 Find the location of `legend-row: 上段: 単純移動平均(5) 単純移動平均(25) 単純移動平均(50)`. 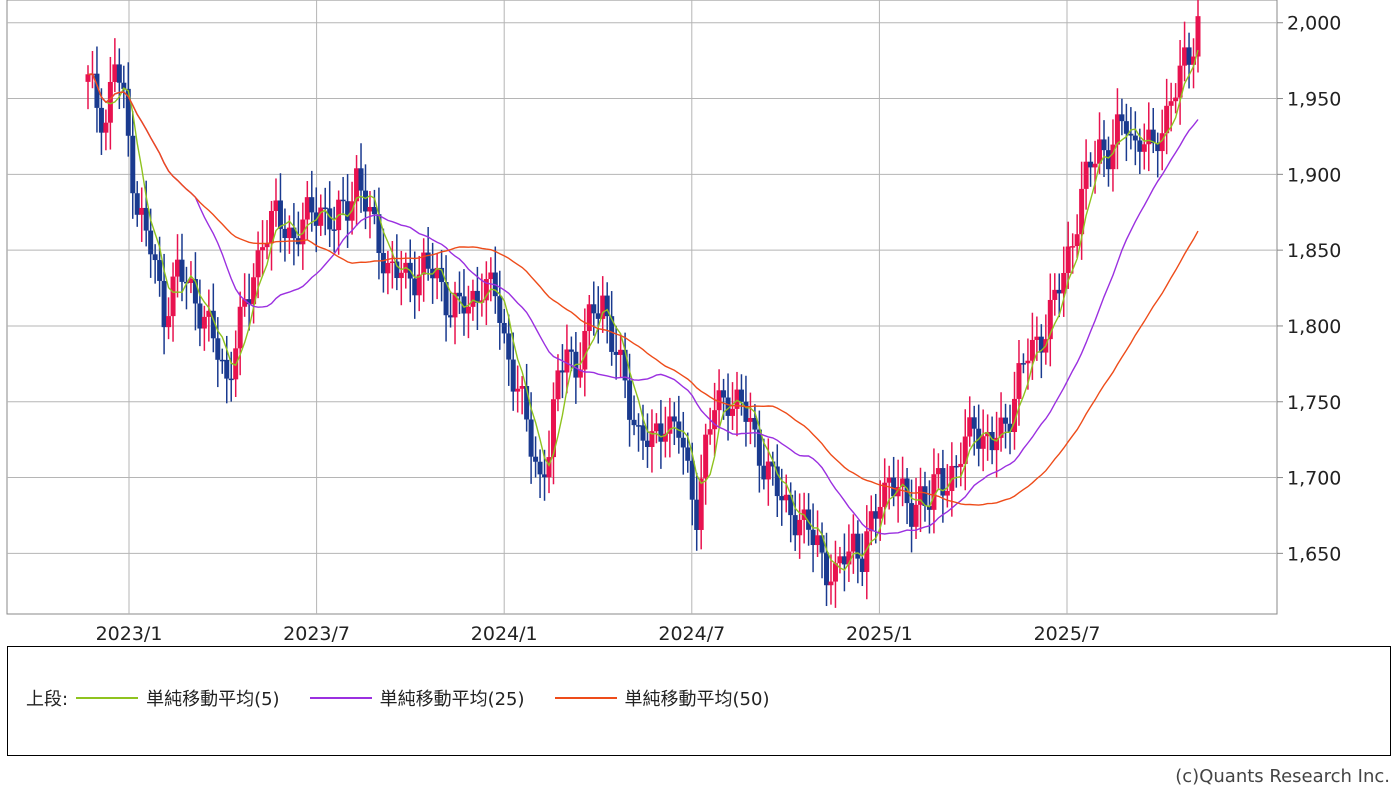

legend-row: 上段: 単純移動平均(5) 単純移動平均(25) 単純移動平均(50) is located at coordinates (408, 698).